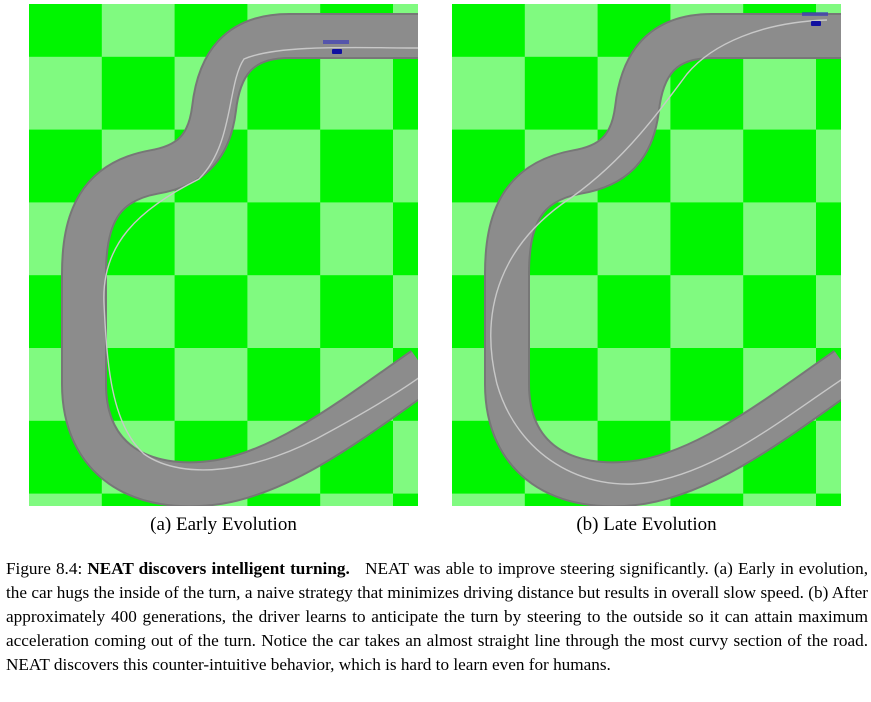 The height and width of the screenshot is (702, 871). What do you see at coordinates (44, 568) in the screenshot?
I see `figure-label: Figure 8.4:` at bounding box center [44, 568].